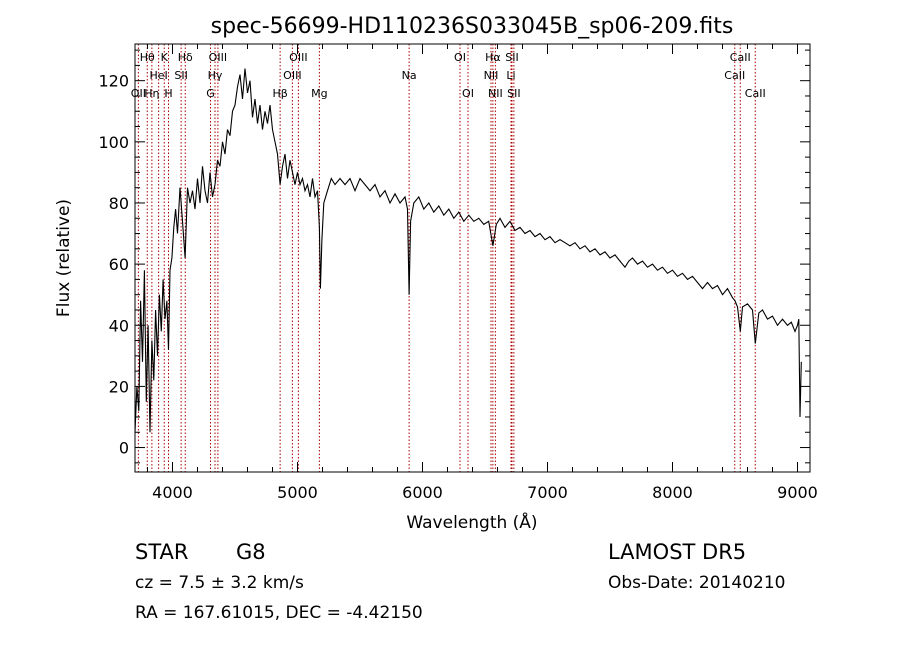  What do you see at coordinates (151, 93) in the screenshot?
I see `spectral-line-label: Hη` at bounding box center [151, 93].